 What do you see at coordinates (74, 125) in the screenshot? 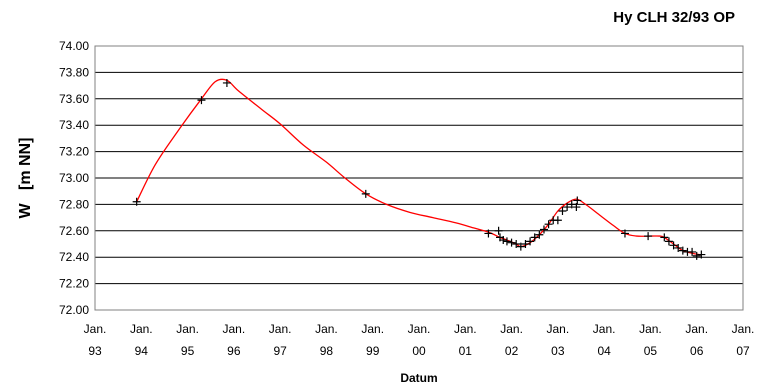
I see `y-tick-label: 73.40` at bounding box center [74, 125].